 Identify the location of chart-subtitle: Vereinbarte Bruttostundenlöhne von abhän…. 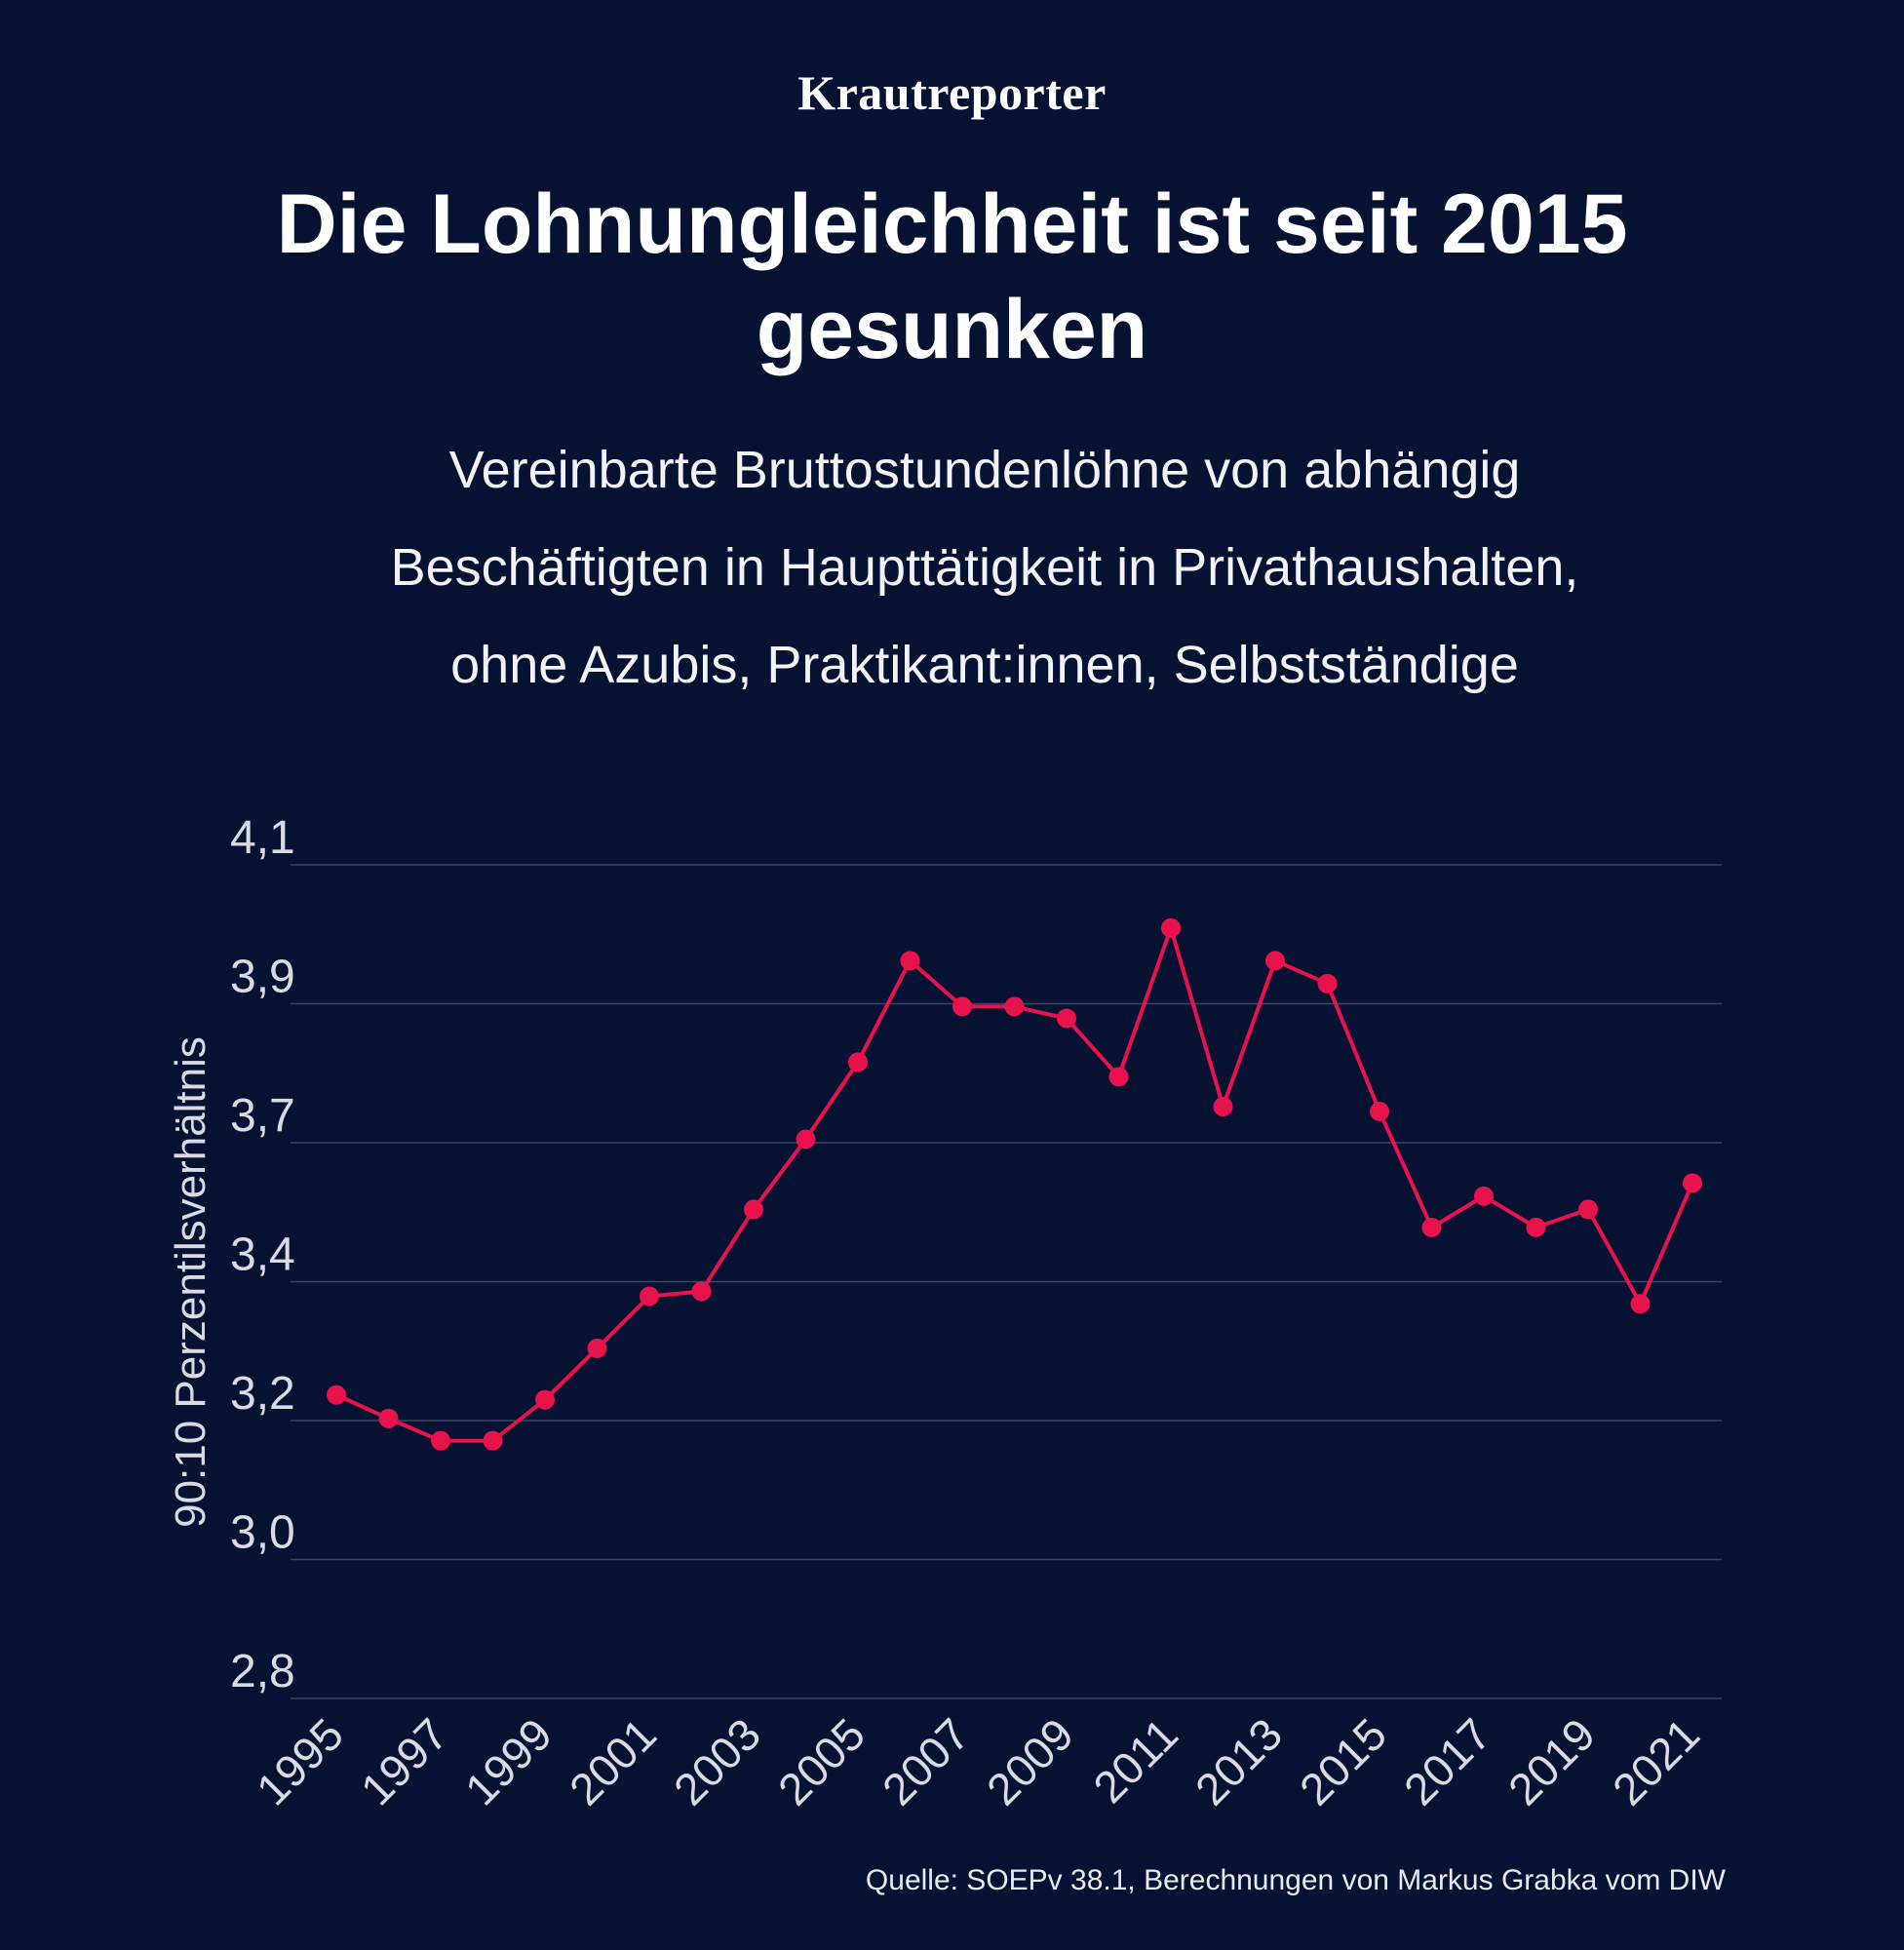
(985, 567).